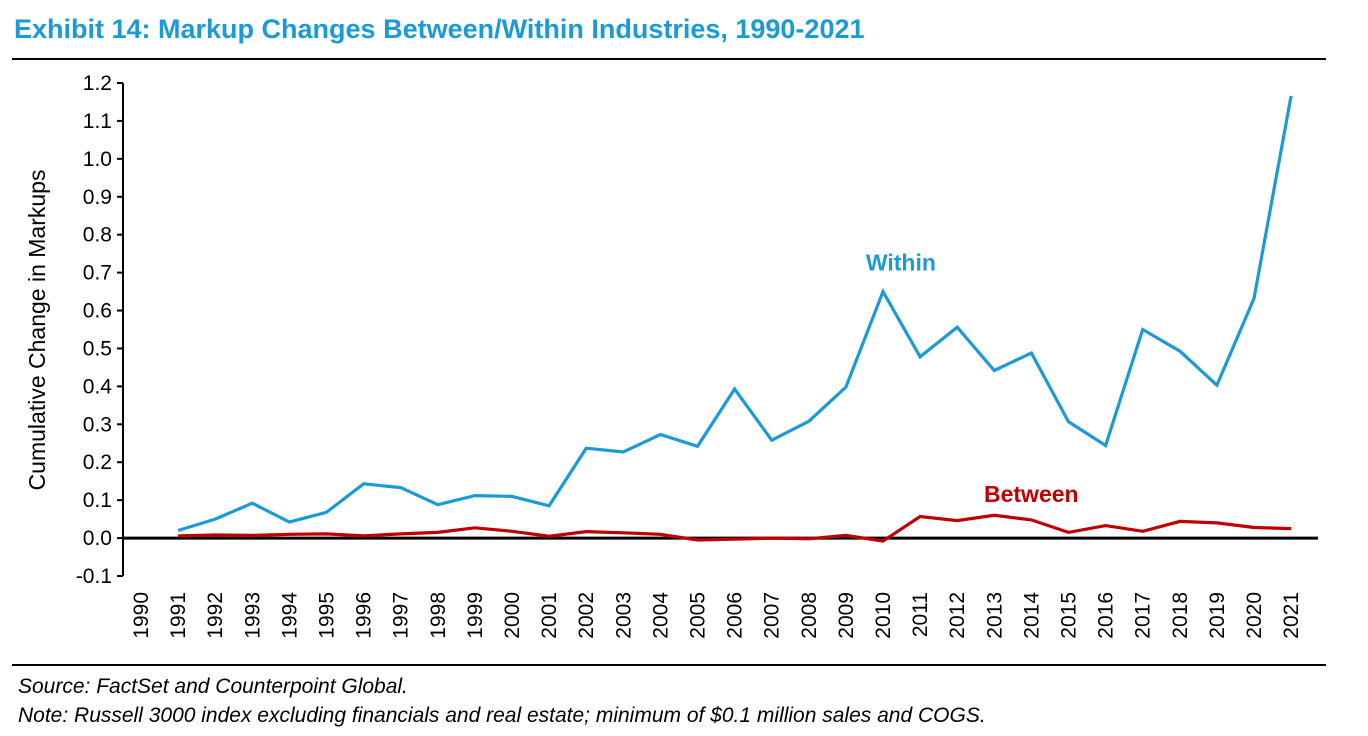 The image size is (1368, 736). Describe the element at coordinates (1254, 615) in the screenshot. I see `x-tick-label: 2020` at that location.